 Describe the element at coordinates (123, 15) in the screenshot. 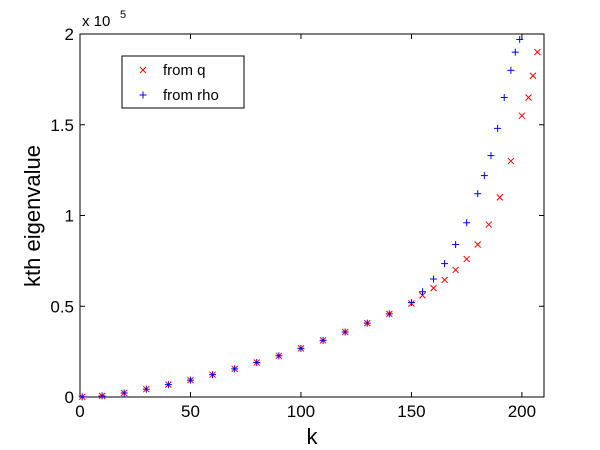

I see `y-exponent-power: 5` at that location.